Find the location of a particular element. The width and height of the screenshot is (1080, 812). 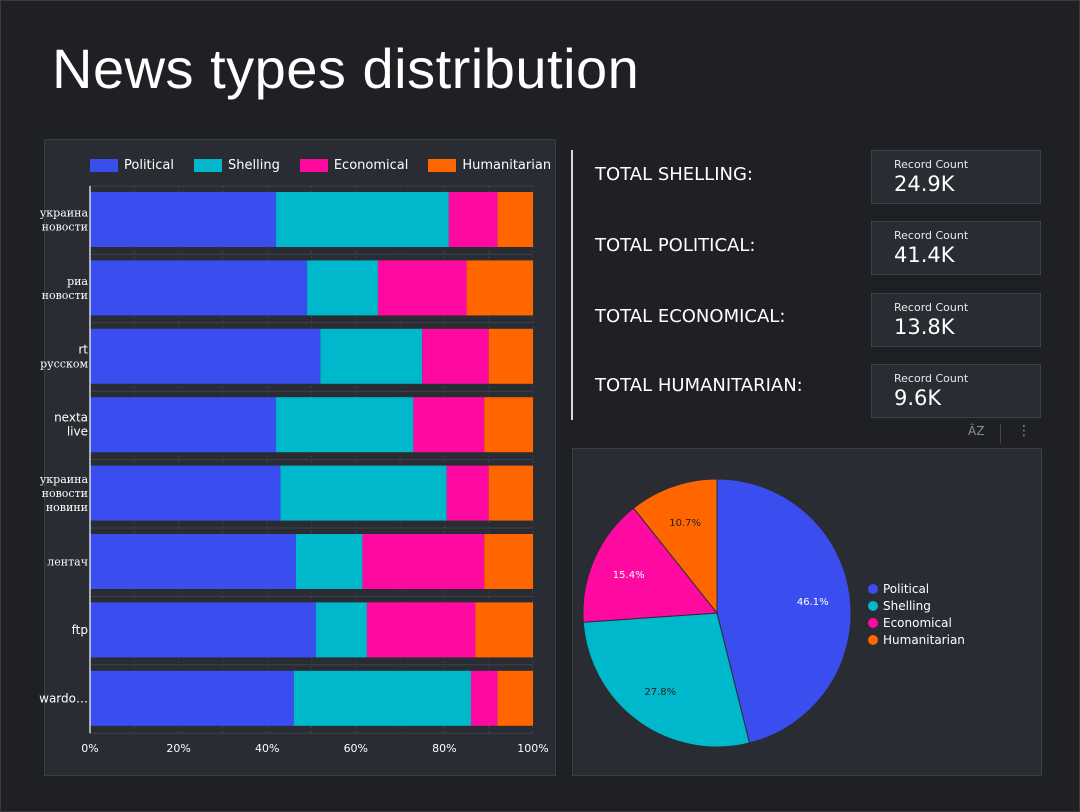

pie-slice-label: 15.4% is located at coordinates (629, 575).